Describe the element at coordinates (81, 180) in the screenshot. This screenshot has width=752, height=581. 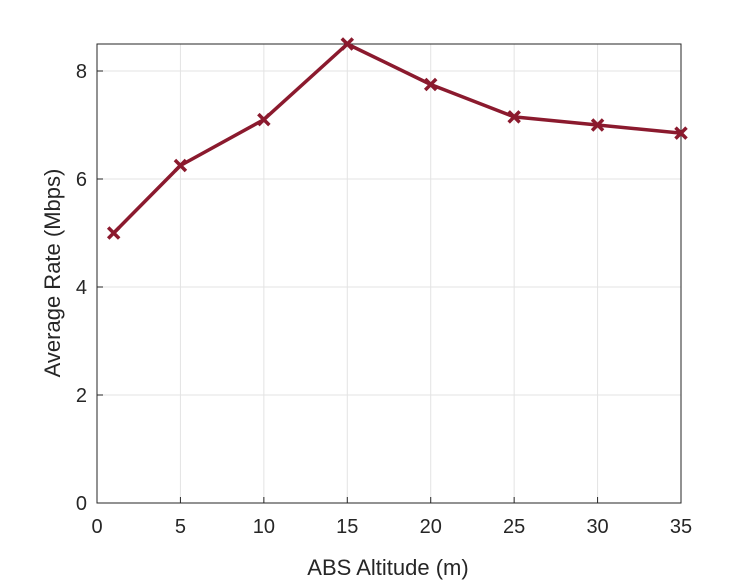
I see `y-tick-label: 6` at that location.